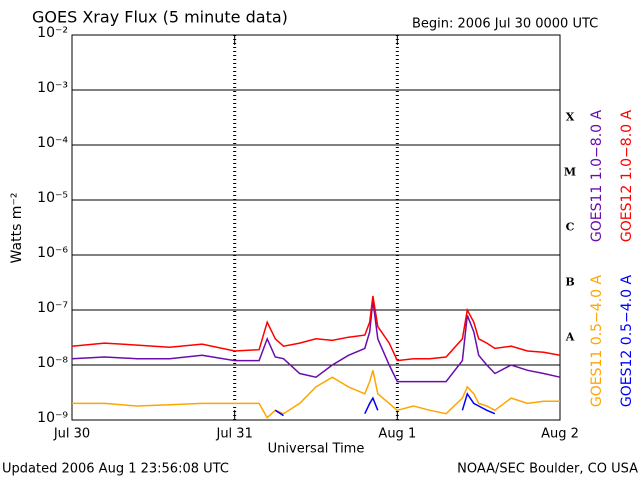 The height and width of the screenshot is (480, 640). What do you see at coordinates (570, 337) in the screenshot?
I see `flare-class-label: A` at bounding box center [570, 337].